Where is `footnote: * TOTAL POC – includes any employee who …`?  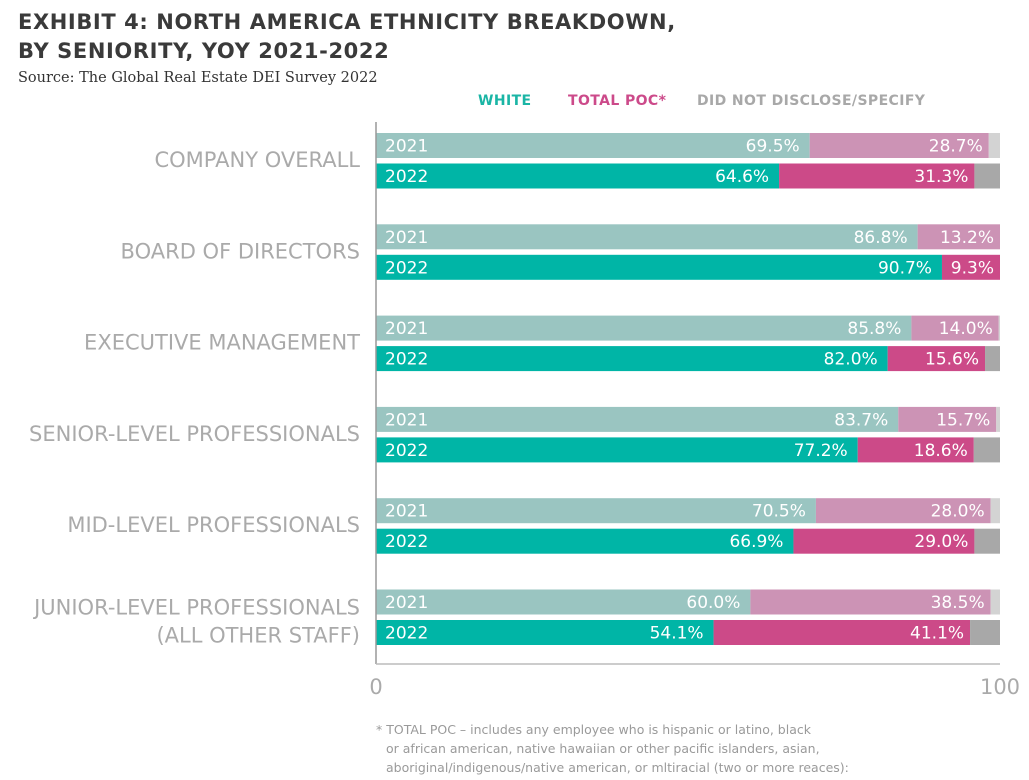 footnote: * TOTAL POC – includes any employee who … is located at coordinates (612, 748).